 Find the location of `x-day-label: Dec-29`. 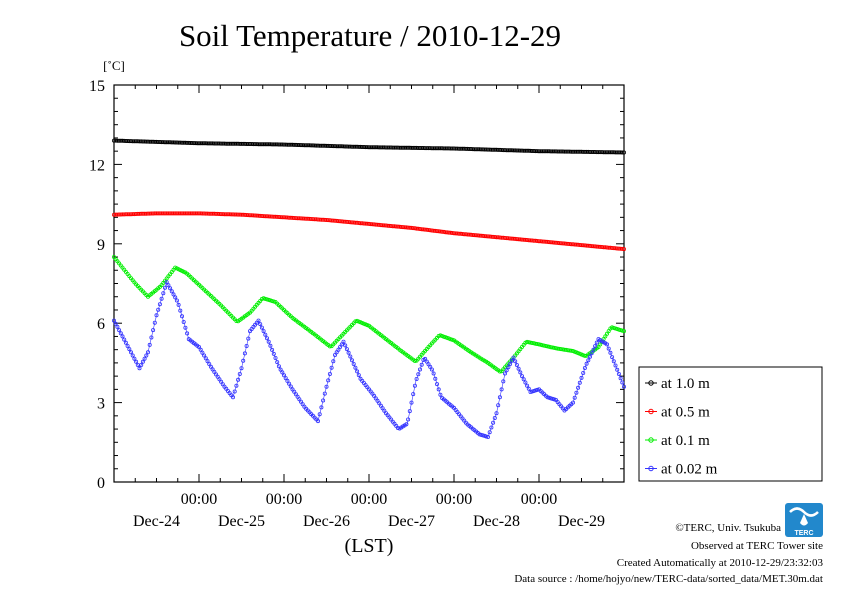

x-day-label: Dec-29 is located at coordinates (581, 521).